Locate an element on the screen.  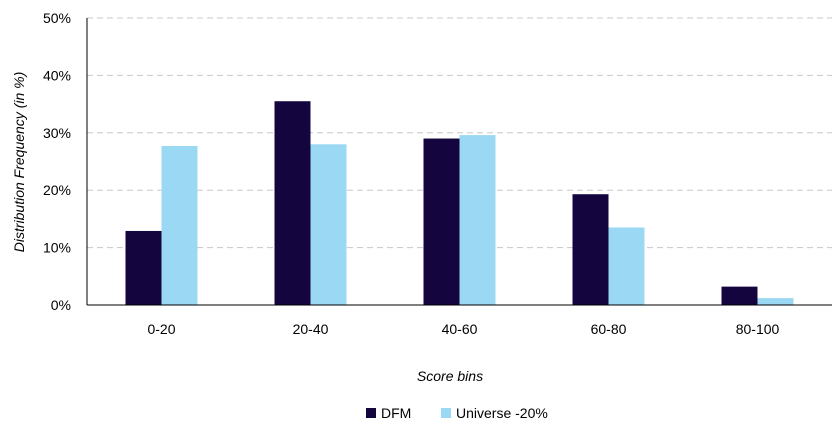
x-tick-label: 40-60 is located at coordinates (460, 329).